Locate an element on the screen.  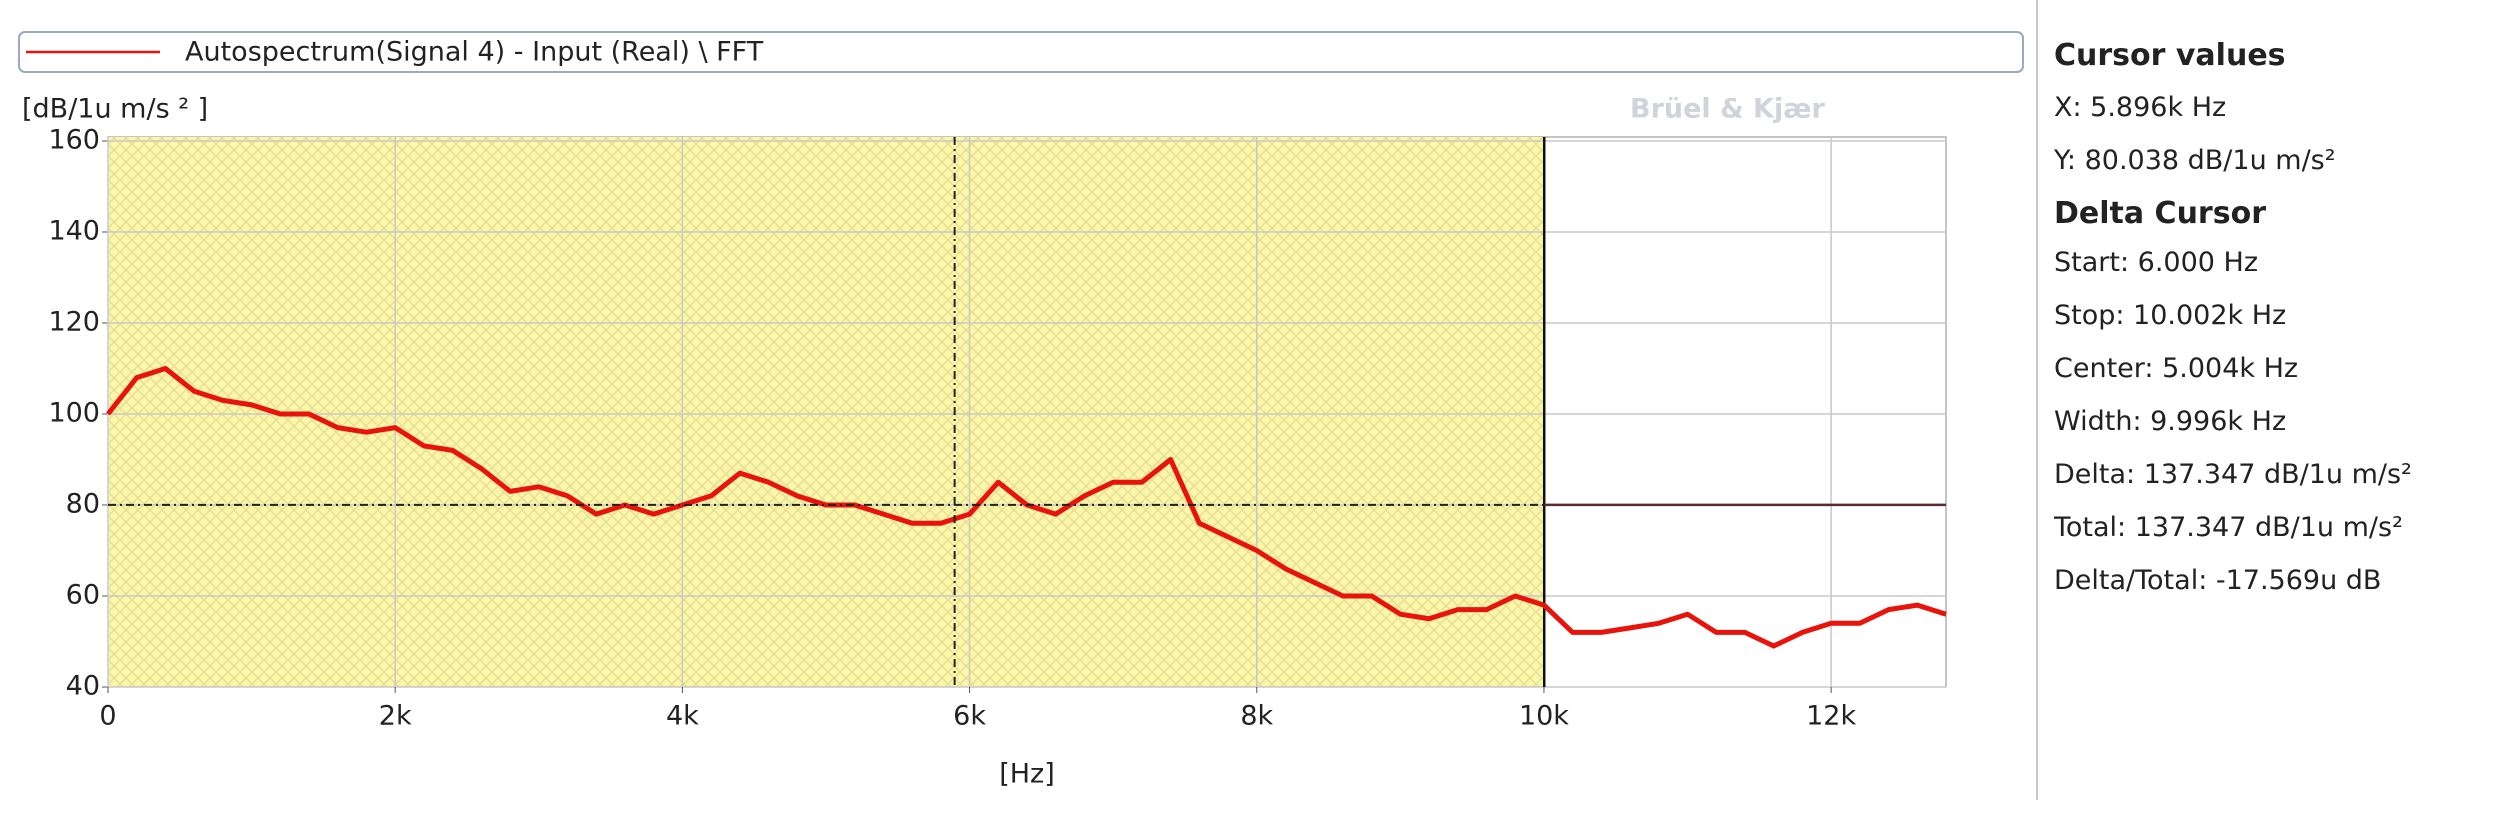
panel-line: Width: 9.996k Hz is located at coordinates (2170, 421).